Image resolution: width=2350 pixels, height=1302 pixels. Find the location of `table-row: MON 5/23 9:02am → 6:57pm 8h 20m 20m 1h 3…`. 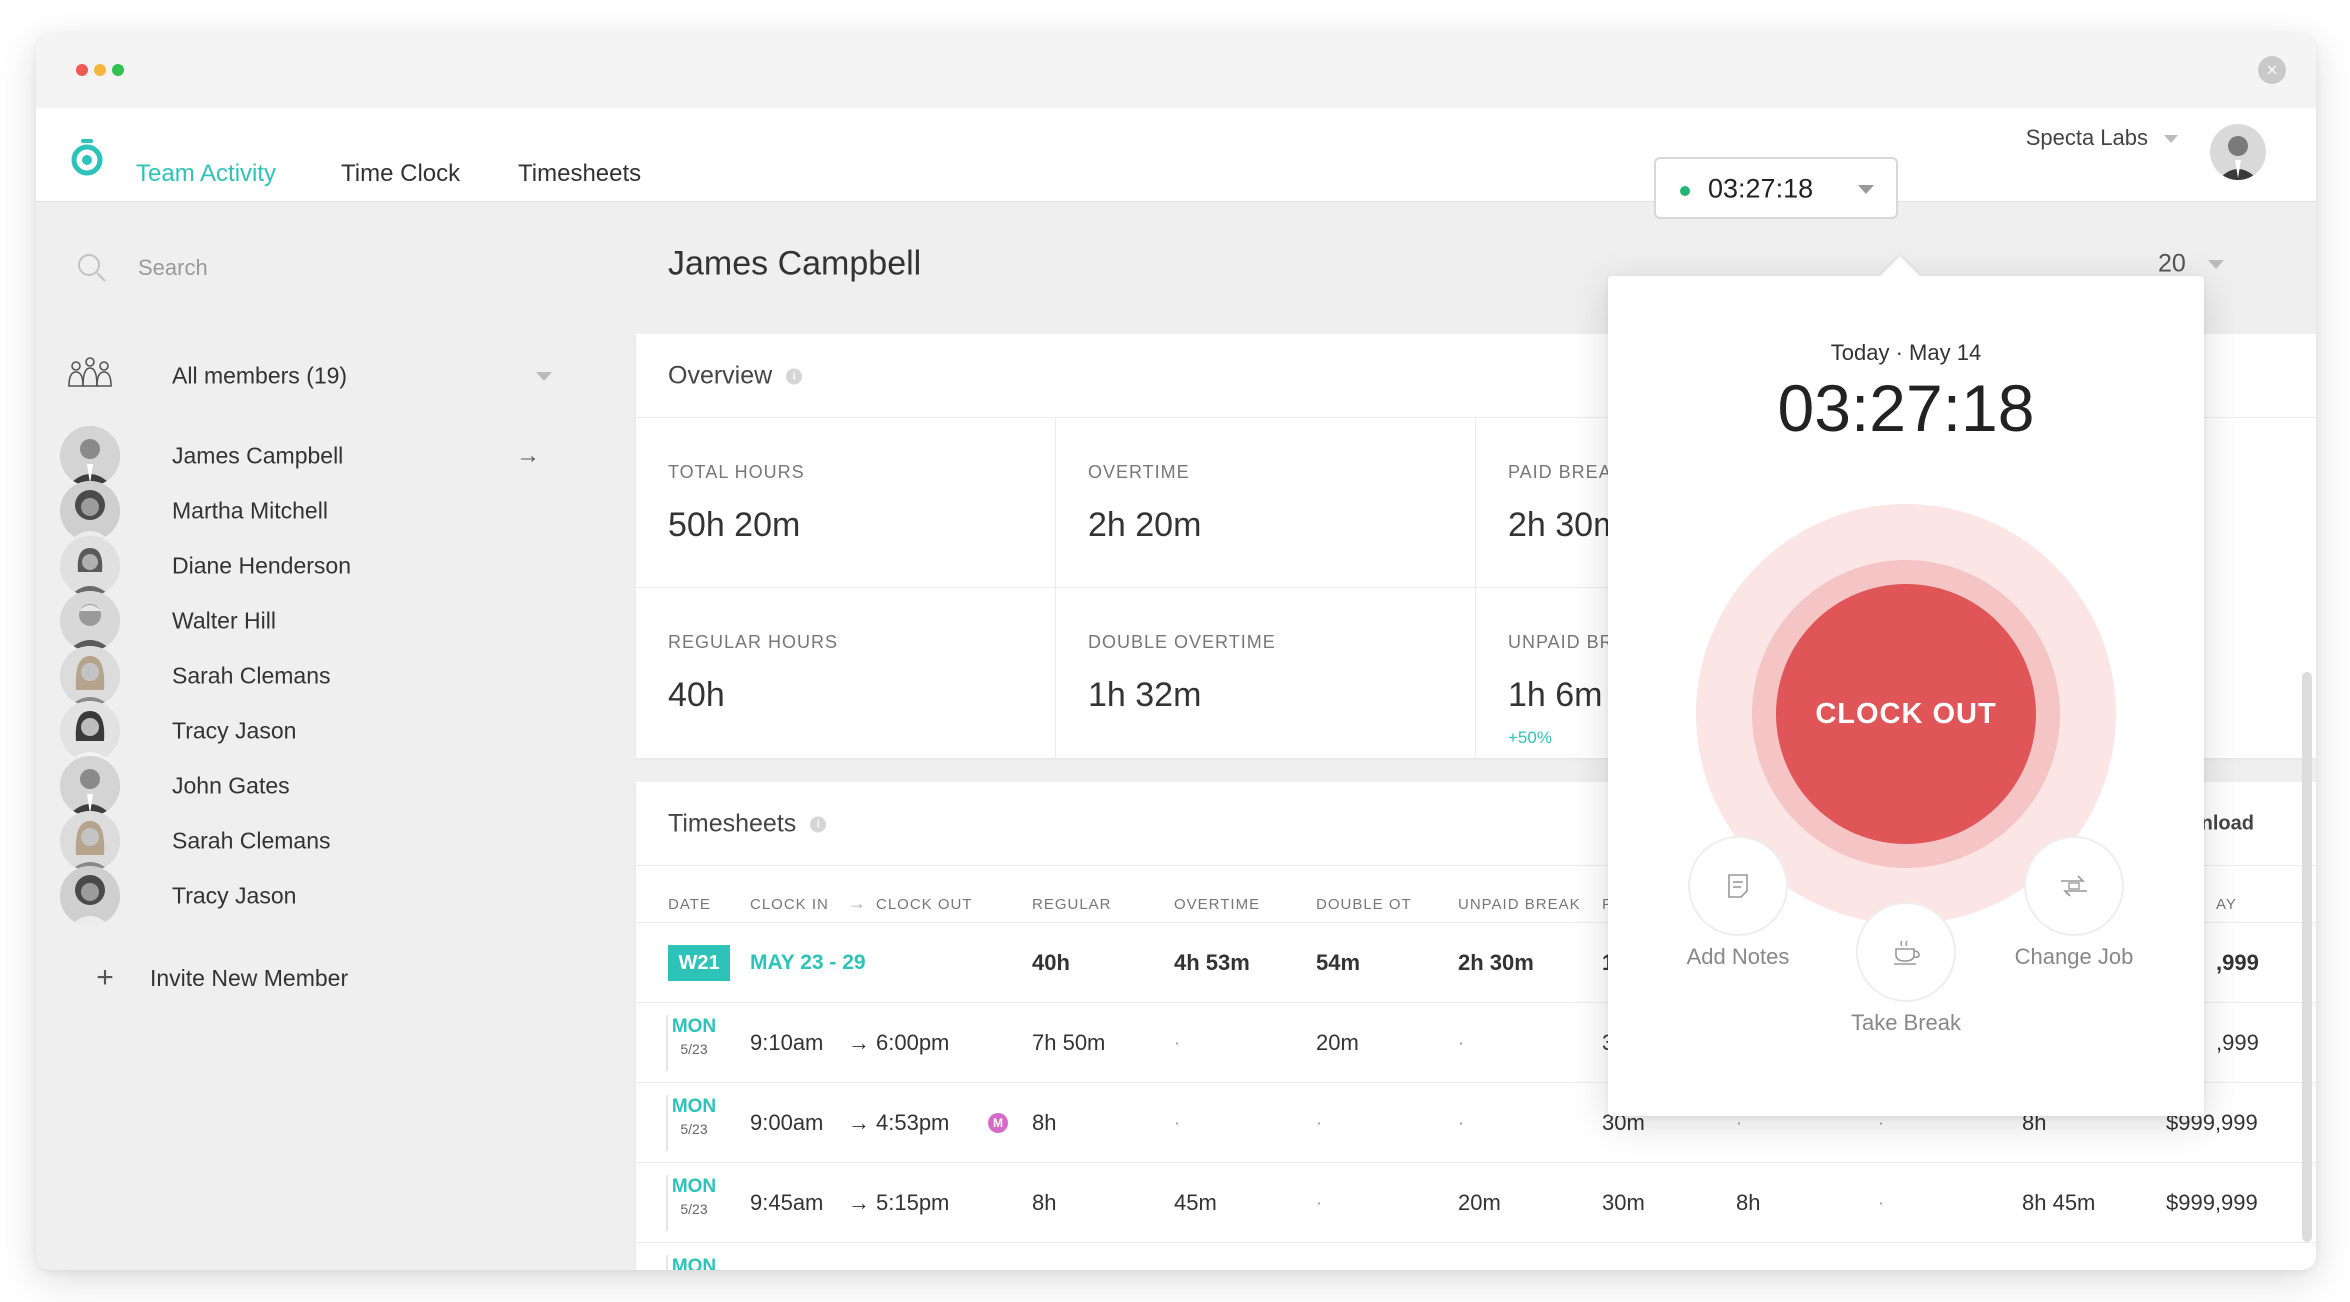

table-row: MON 5/23 9:02am → 6:57pm 8h 20m 20m 1h 3… is located at coordinates (1476, 1256).